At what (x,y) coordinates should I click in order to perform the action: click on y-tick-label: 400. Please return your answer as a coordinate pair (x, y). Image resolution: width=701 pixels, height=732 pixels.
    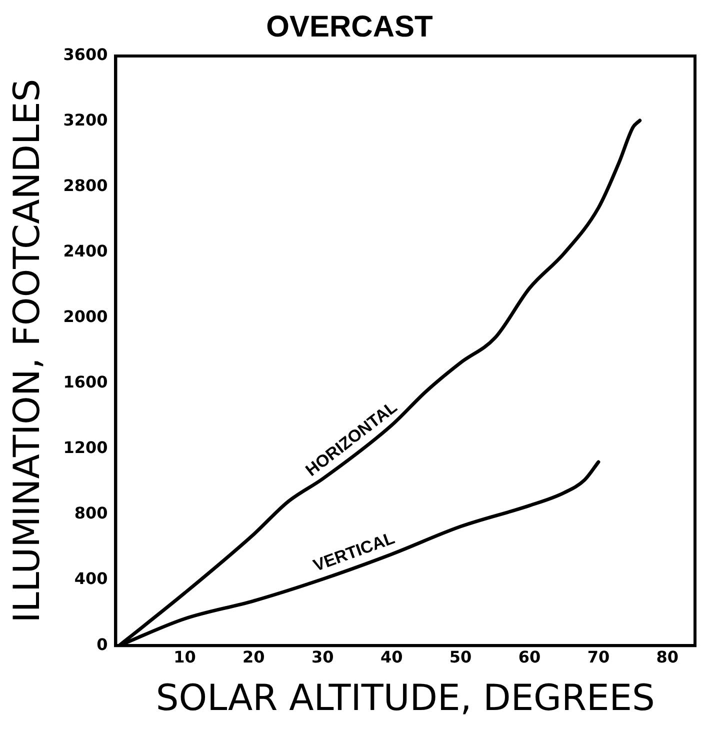
    Looking at the image, I should click on (91, 578).